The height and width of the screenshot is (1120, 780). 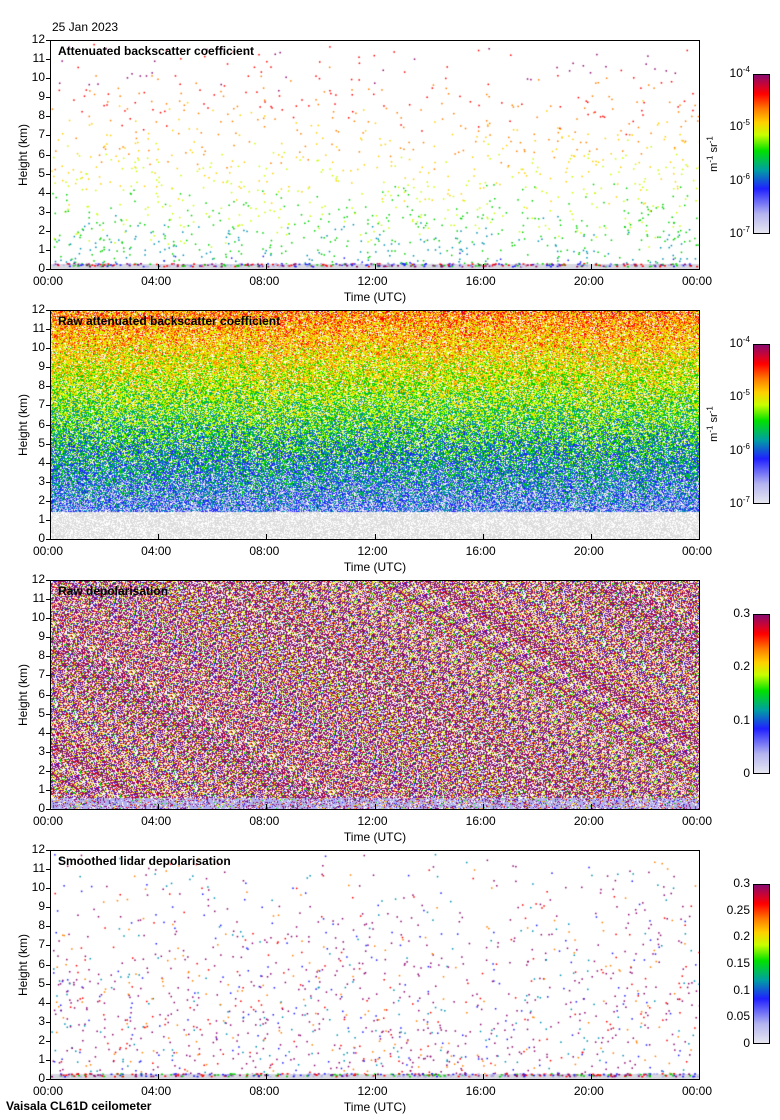 What do you see at coordinates (761, 964) in the screenshot?
I see `colorbar` at bounding box center [761, 964].